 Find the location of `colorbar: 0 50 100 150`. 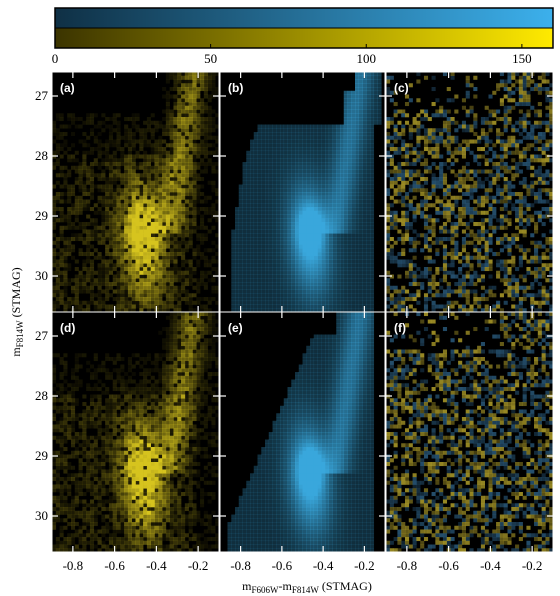

colorbar: 0 50 100 150 is located at coordinates (303, 36).